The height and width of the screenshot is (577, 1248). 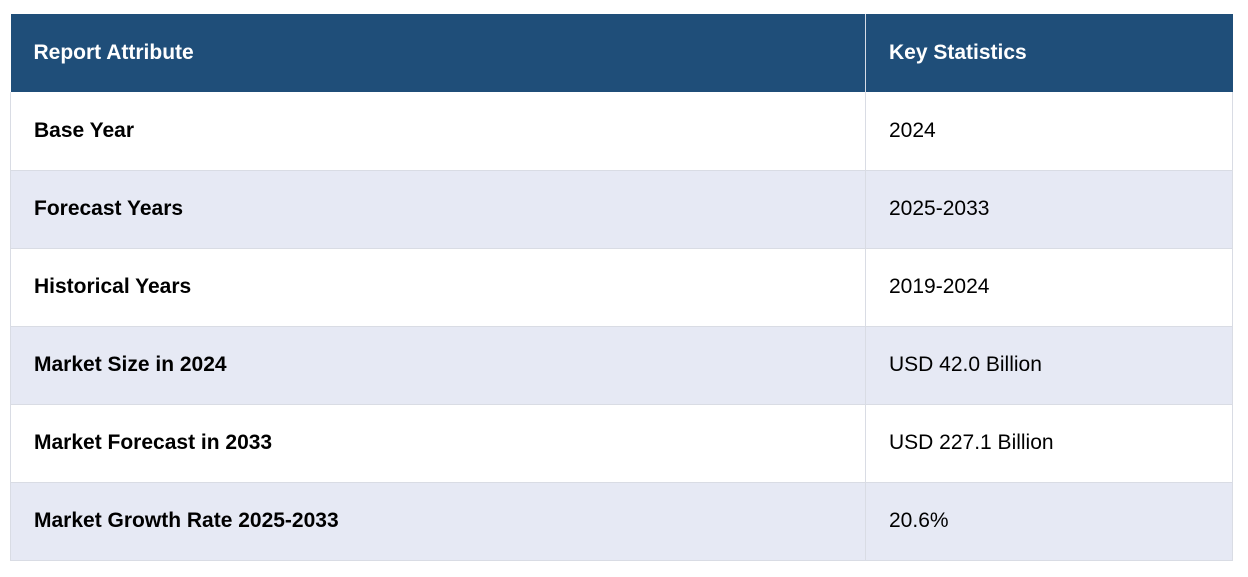 I want to click on row-attribute: Historical Years, so click(x=438, y=287).